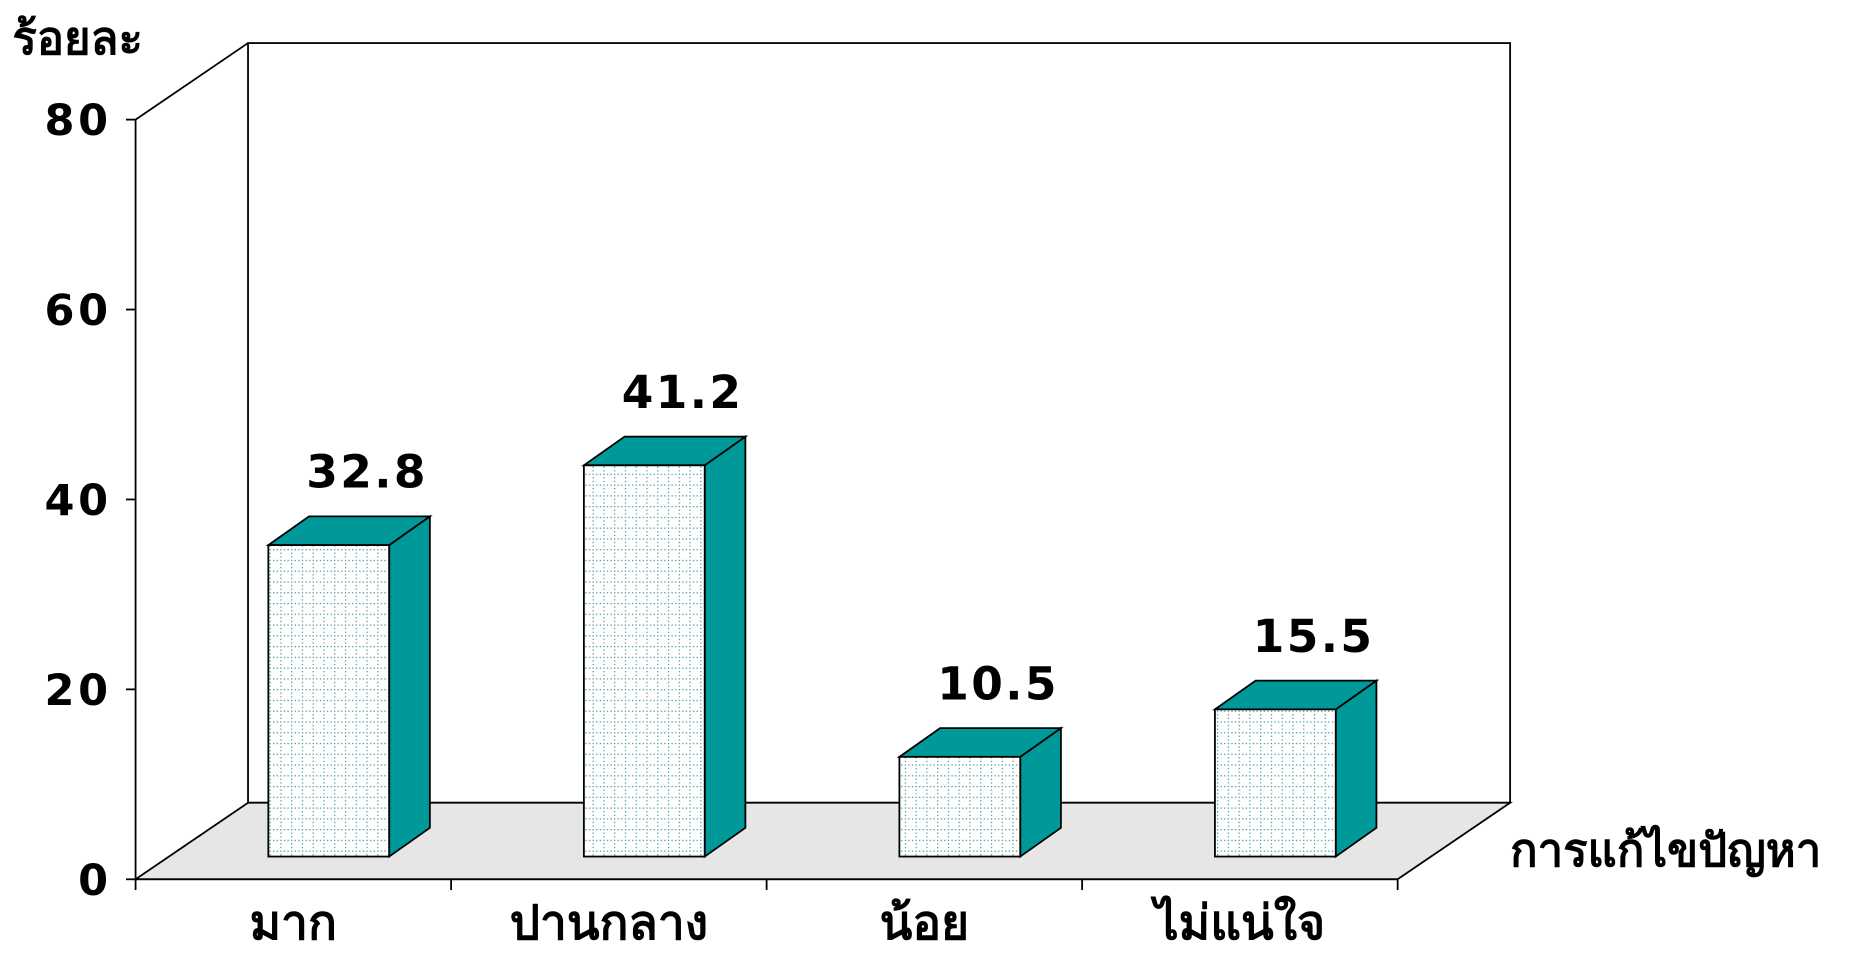 This screenshot has width=1867, height=969. Describe the element at coordinates (78, 501) in the screenshot. I see `y-tick-label: 40` at that location.